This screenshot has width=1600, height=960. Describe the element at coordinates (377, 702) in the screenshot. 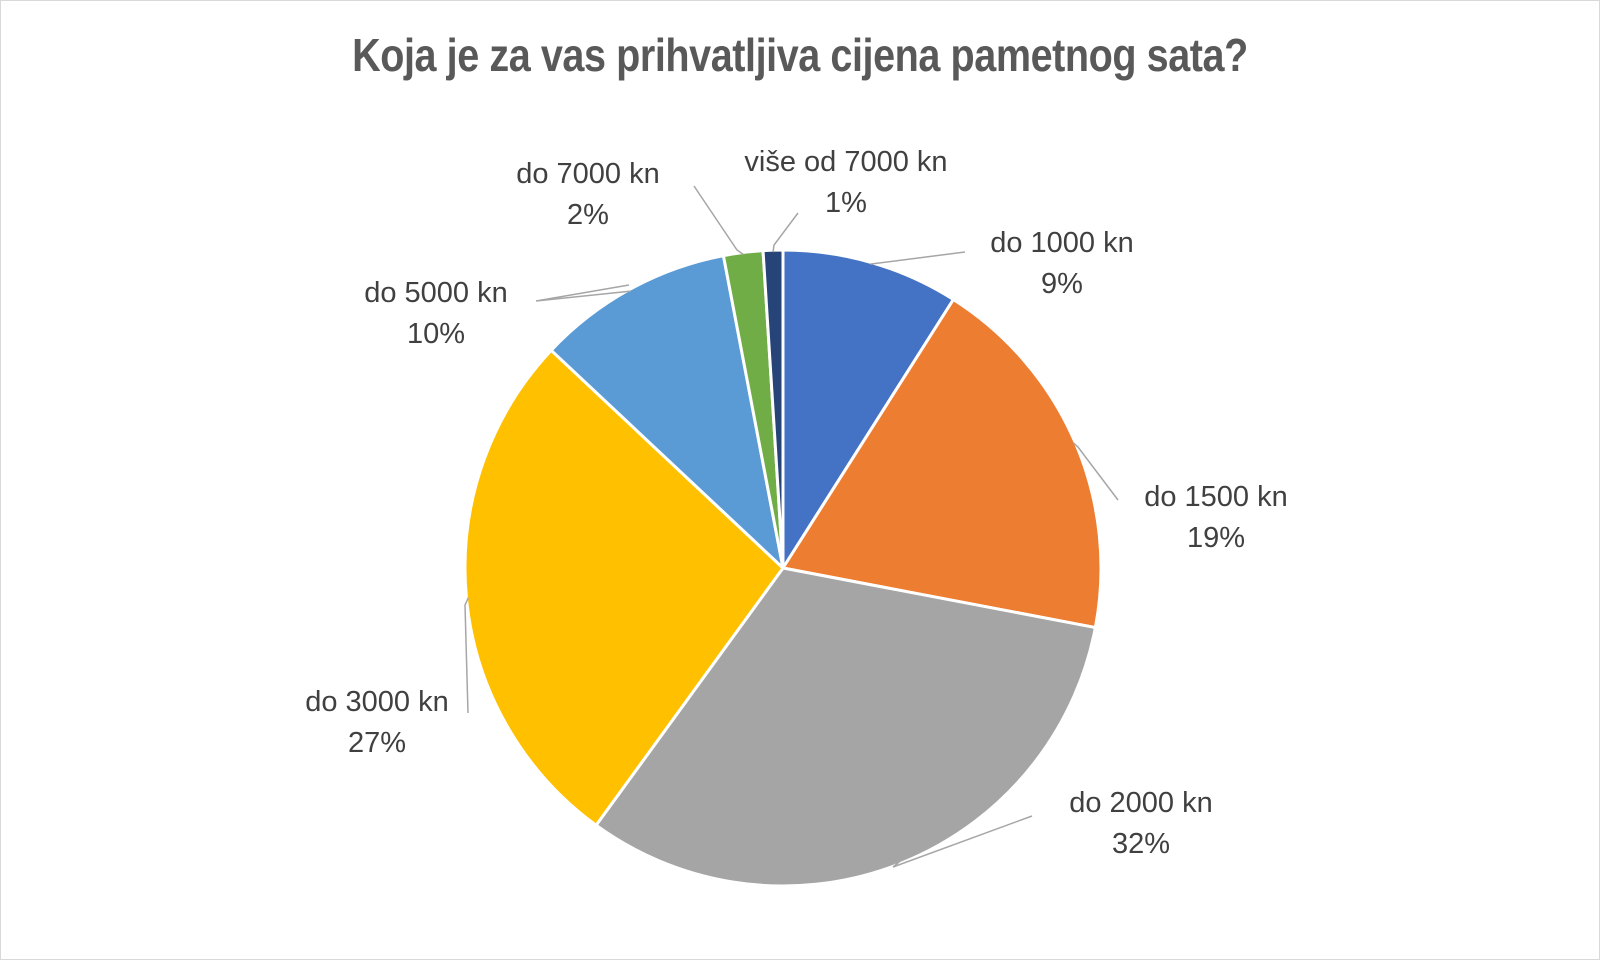

I see `category-label: do 3000 kn` at that location.